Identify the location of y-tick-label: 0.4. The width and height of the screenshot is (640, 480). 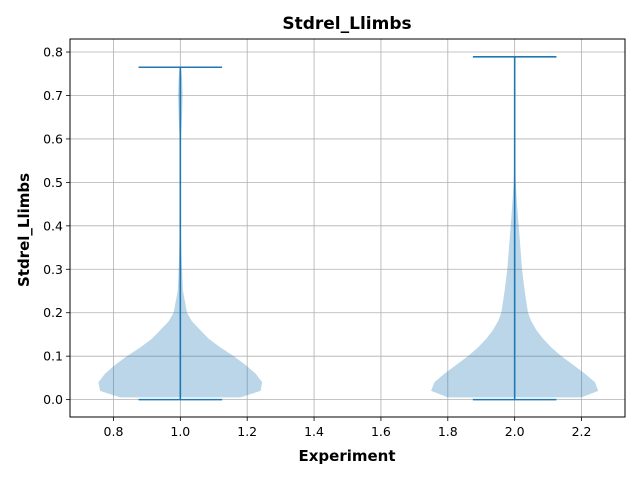
(53, 225).